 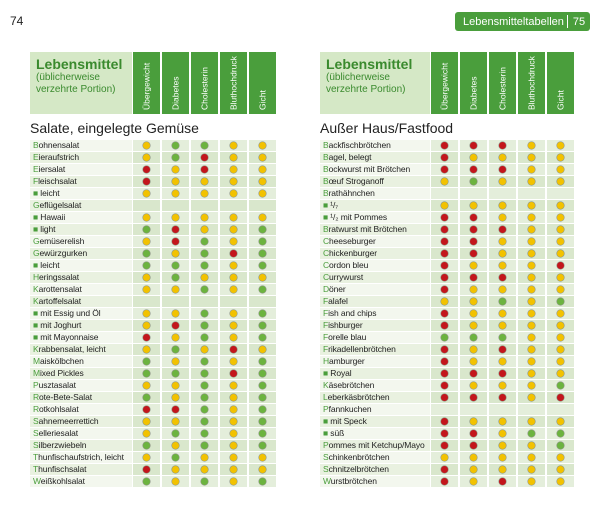 What do you see at coordinates (81, 421) in the screenshot?
I see `row-label: Sahnemeerrettich` at bounding box center [81, 421].